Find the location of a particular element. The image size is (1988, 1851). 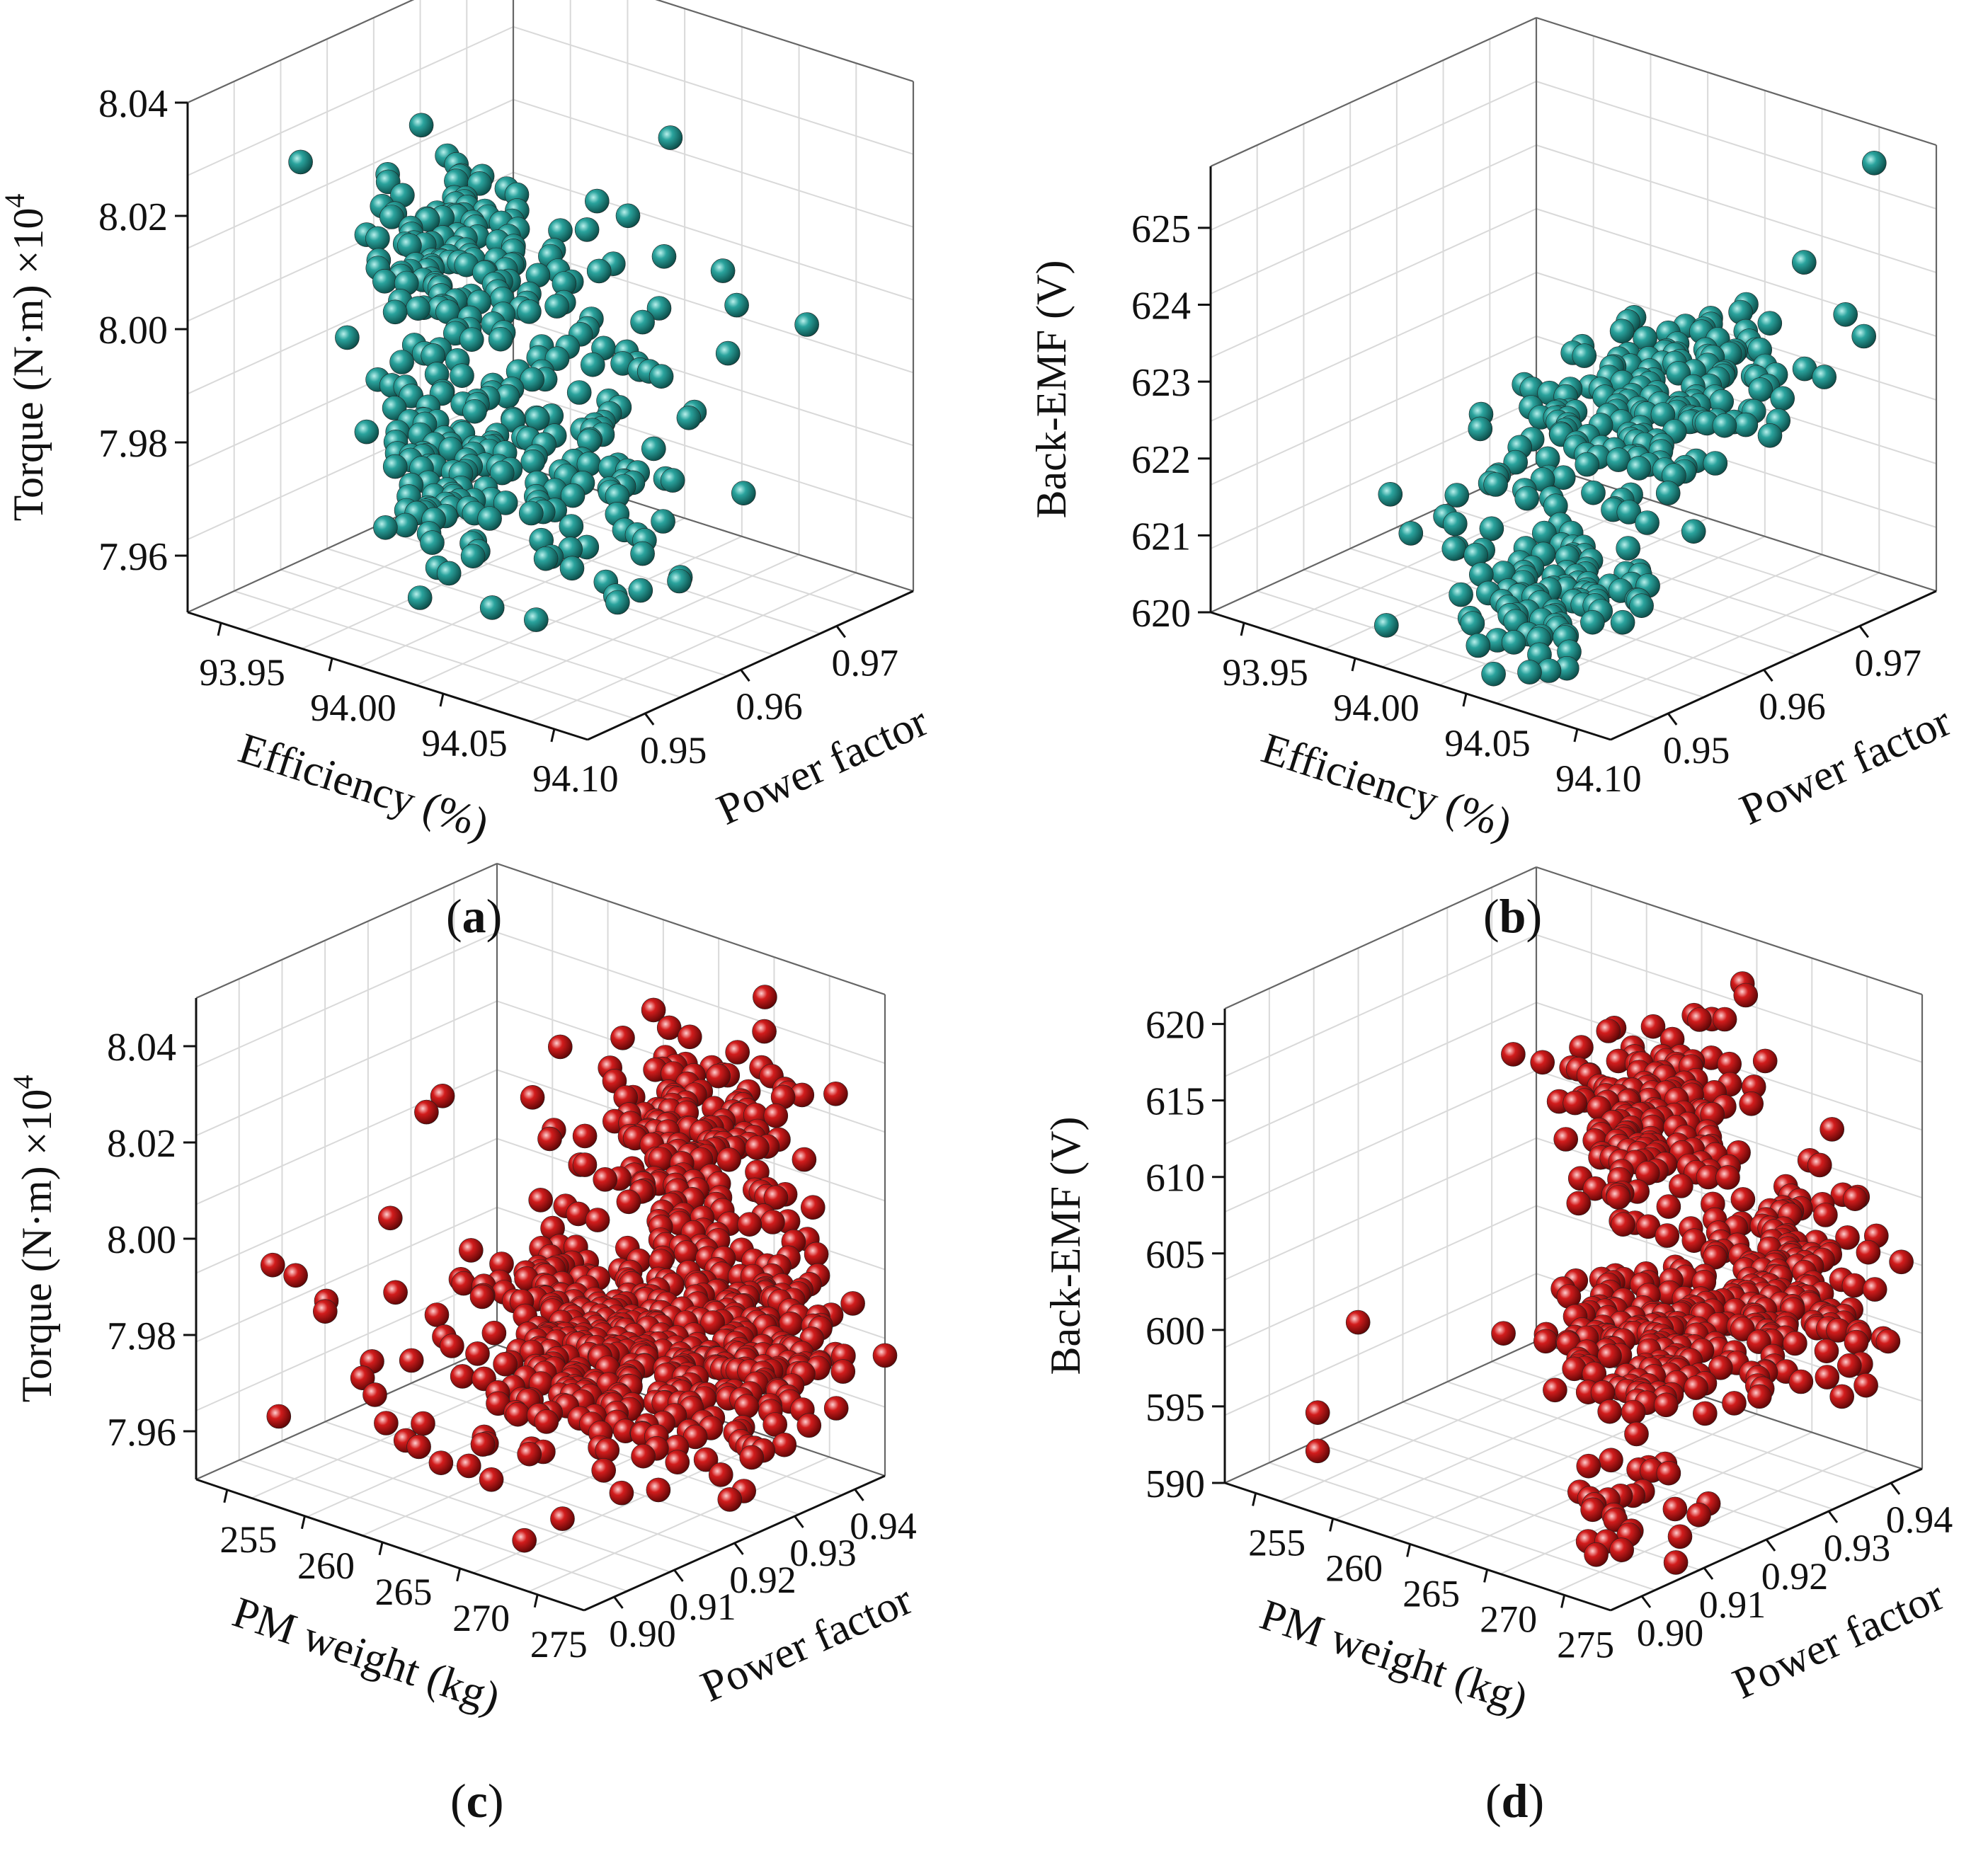

y-tick-label-c: 0.92 is located at coordinates (762, 1580).